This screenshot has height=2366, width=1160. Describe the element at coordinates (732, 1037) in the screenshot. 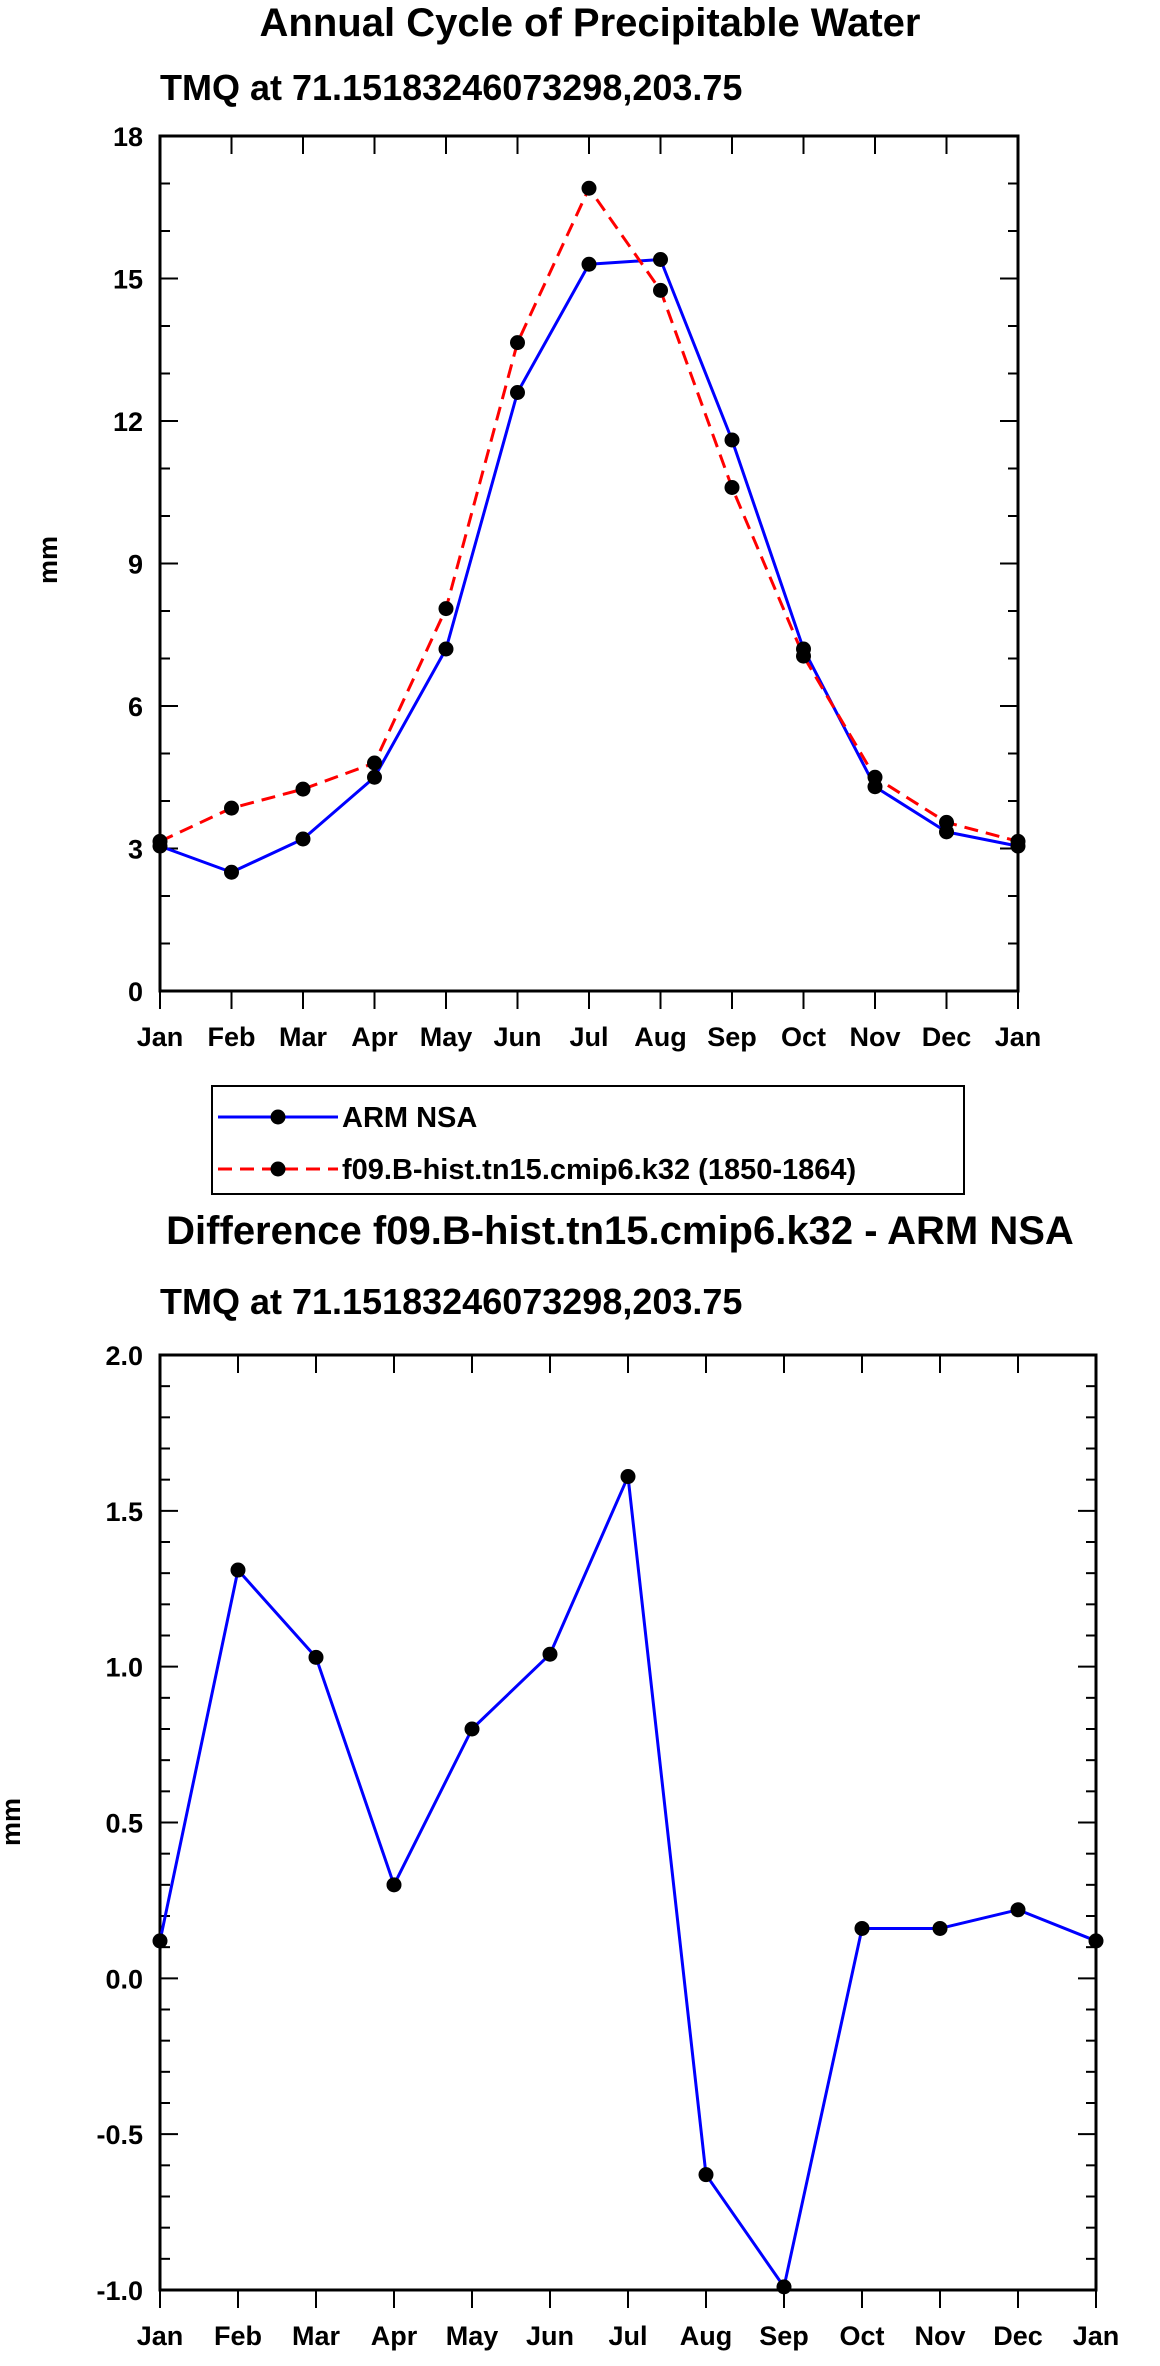

I see `chart1-xtick-label: Sep` at that location.